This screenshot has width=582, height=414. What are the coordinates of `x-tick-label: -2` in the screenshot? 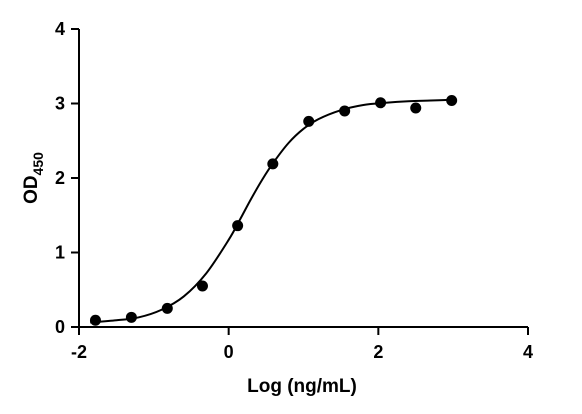 It's located at (79, 352).